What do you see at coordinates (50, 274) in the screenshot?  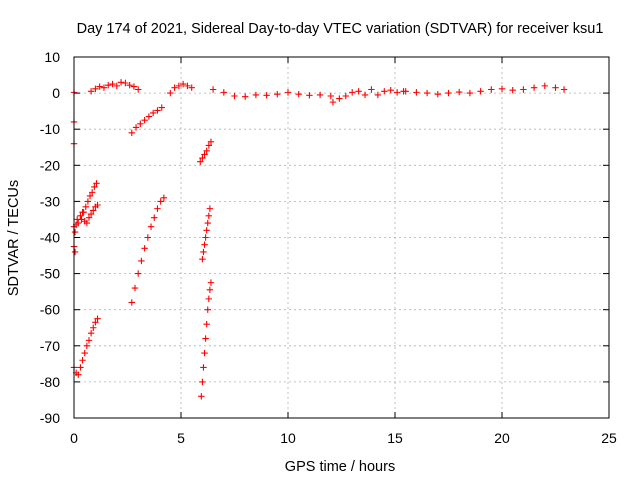 I see `y-tick-label: -50` at bounding box center [50, 274].